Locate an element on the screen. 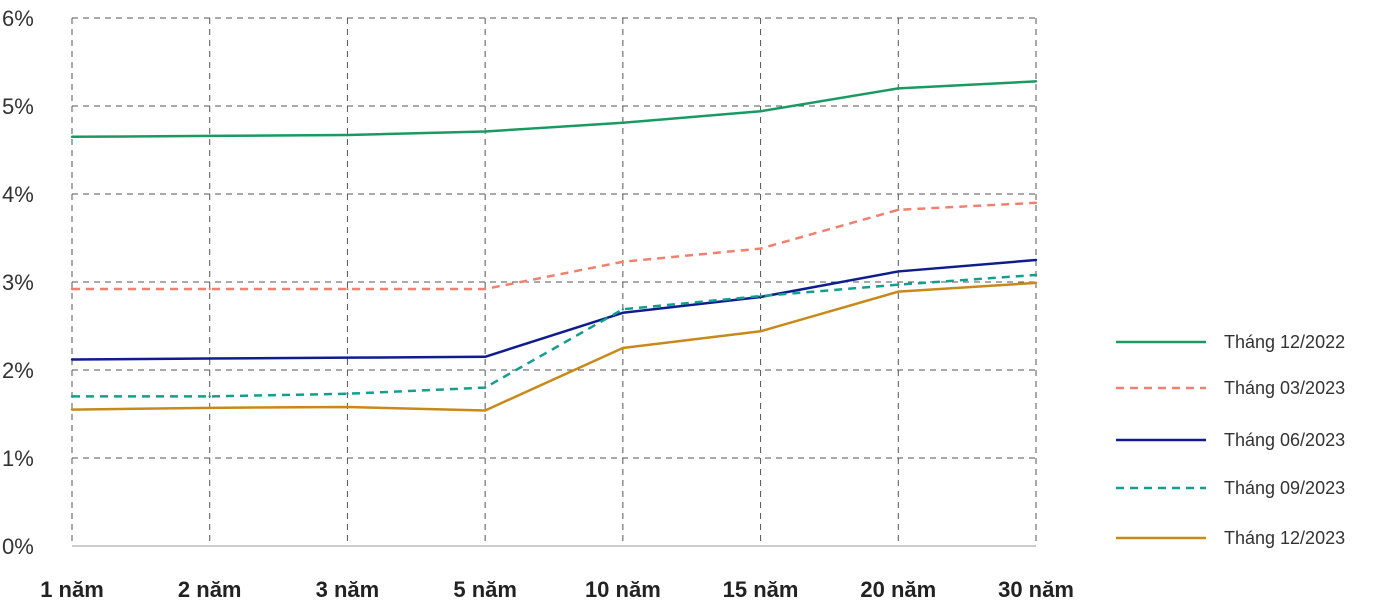 The width and height of the screenshot is (1396, 600). x-tick-label: 1 năm is located at coordinates (72, 588).